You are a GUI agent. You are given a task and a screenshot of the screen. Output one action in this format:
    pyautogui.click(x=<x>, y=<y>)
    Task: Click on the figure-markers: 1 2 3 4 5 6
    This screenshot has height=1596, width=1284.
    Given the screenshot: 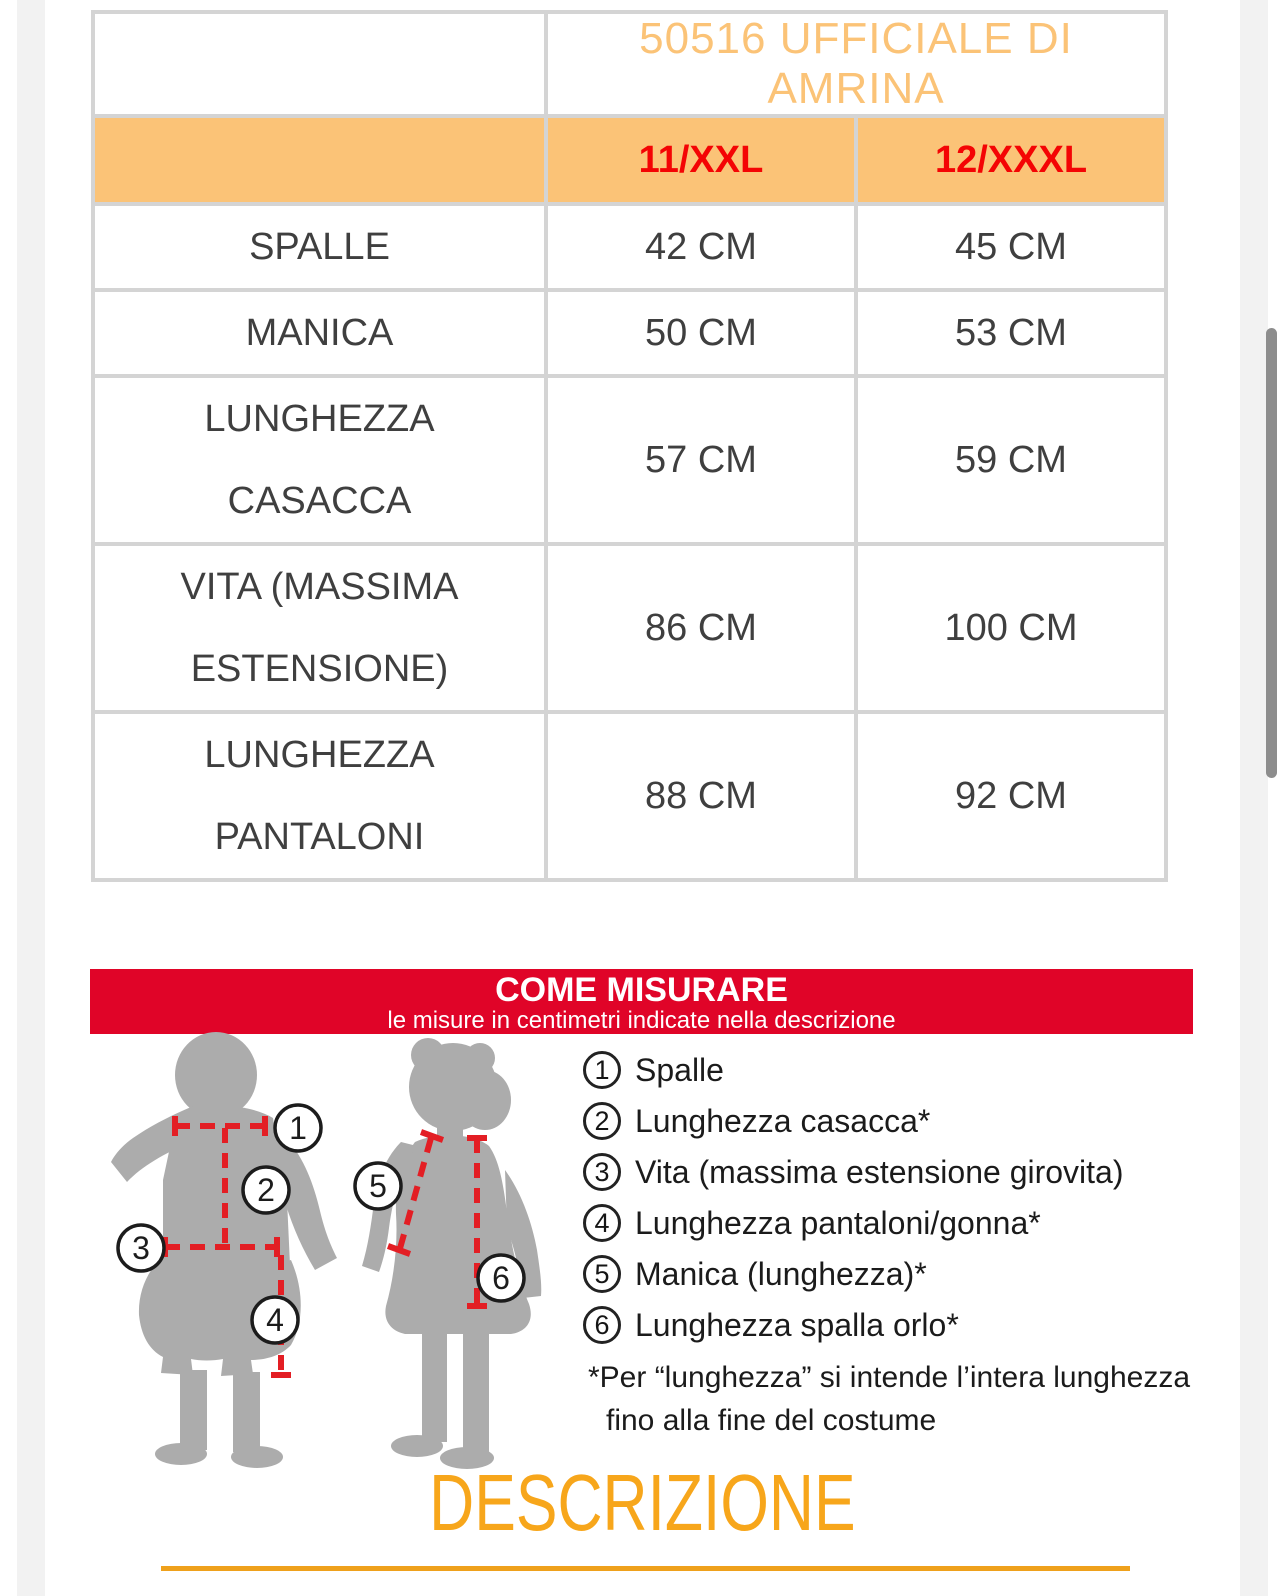 What is the action you would take?
    pyautogui.click(x=321, y=1224)
    